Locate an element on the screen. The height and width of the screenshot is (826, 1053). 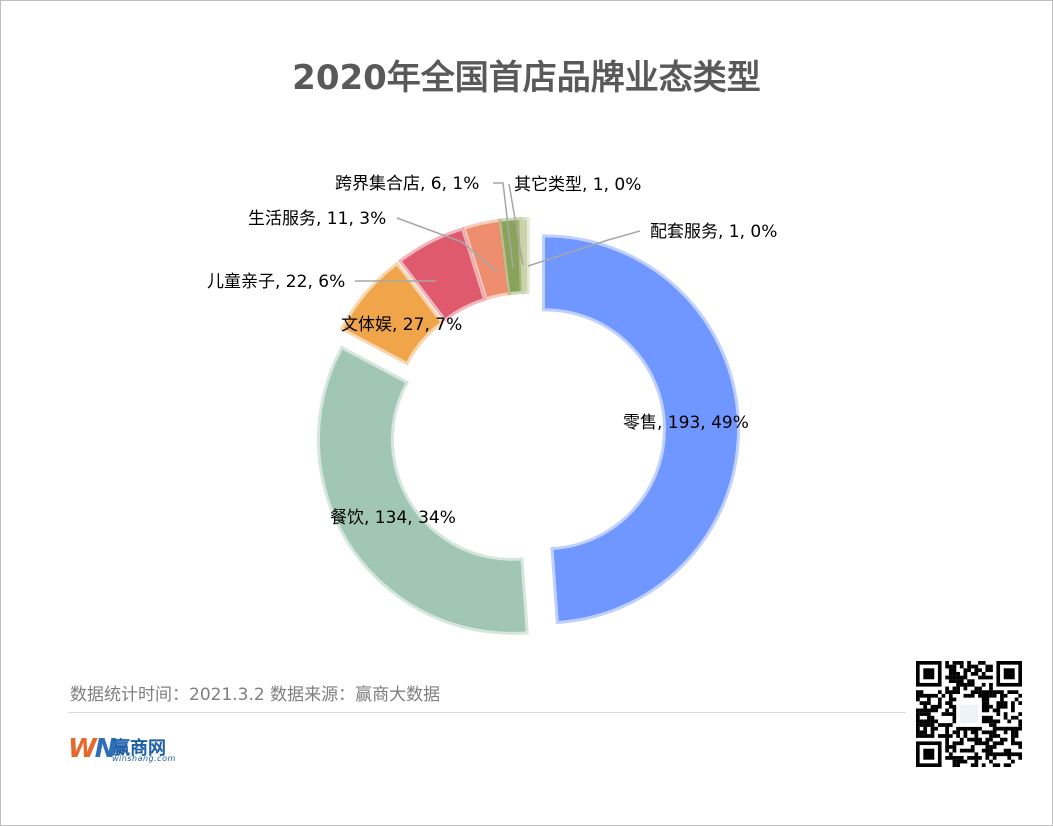
logo-mark-w: W is located at coordinates (82, 749).